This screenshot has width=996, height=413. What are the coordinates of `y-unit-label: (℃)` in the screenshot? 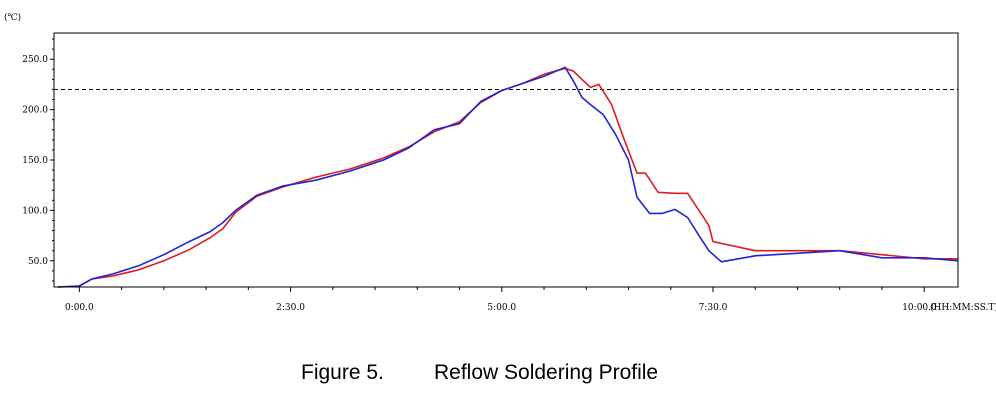 It's located at (12, 17).